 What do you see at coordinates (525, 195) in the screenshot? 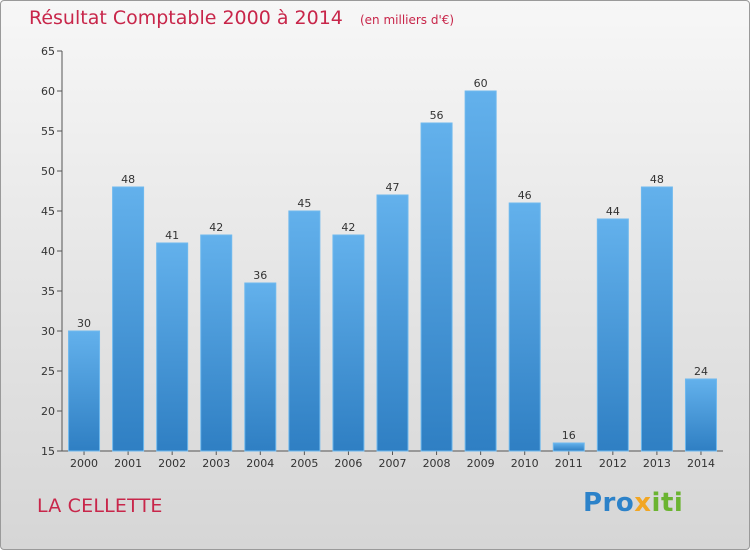
I see `bar-value-label: 46` at bounding box center [525, 195].